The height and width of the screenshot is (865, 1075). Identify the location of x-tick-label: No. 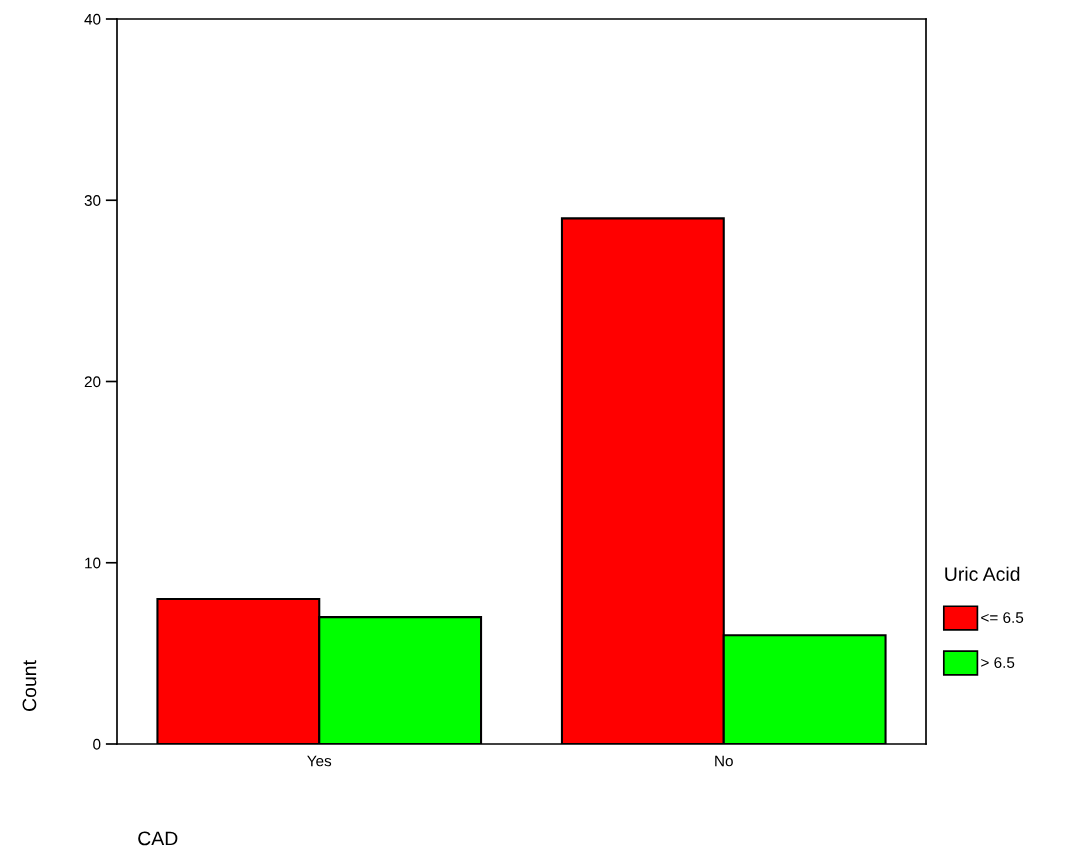
(724, 761).